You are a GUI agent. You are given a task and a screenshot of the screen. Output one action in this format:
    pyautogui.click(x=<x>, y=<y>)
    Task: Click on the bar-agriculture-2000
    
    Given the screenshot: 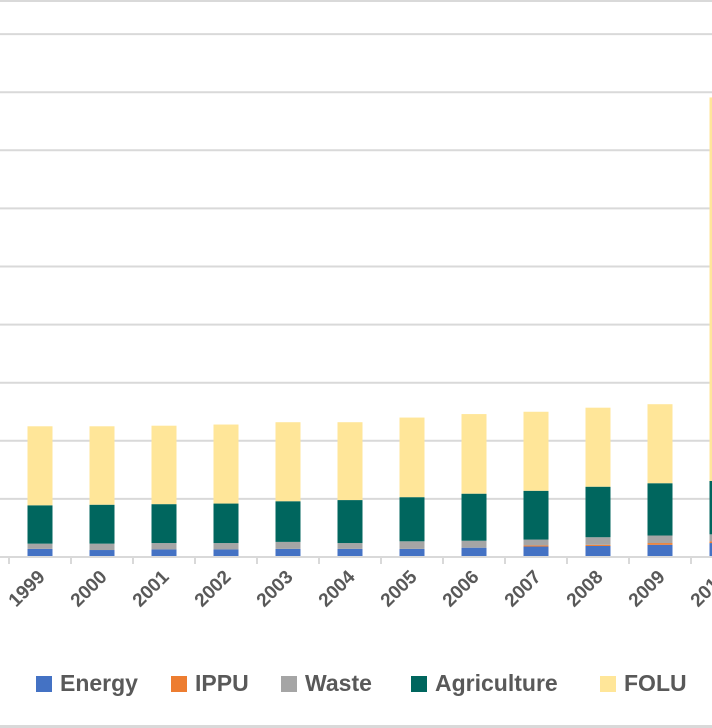 What is the action you would take?
    pyautogui.click(x=102, y=524)
    